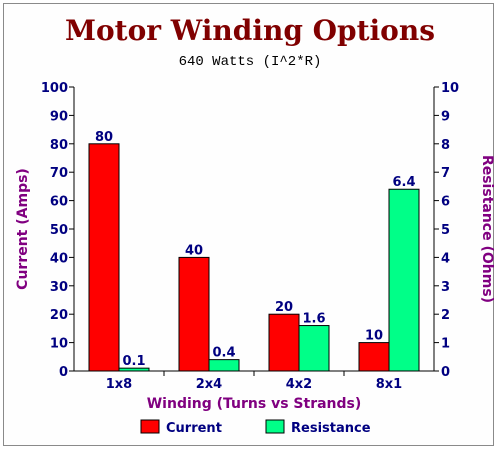 The width and height of the screenshot is (500, 452). Describe the element at coordinates (223, 353) in the screenshot. I see `data-label-resistance: 0.4` at that location.